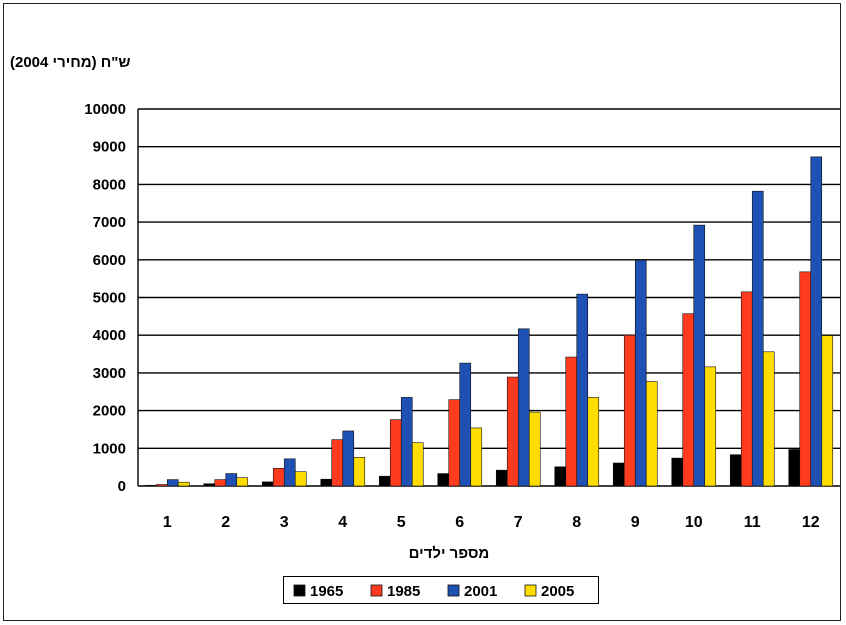 This screenshot has width=846, height=625. What do you see at coordinates (105, 109) in the screenshot?
I see `y-tick-label: 10000` at bounding box center [105, 109].